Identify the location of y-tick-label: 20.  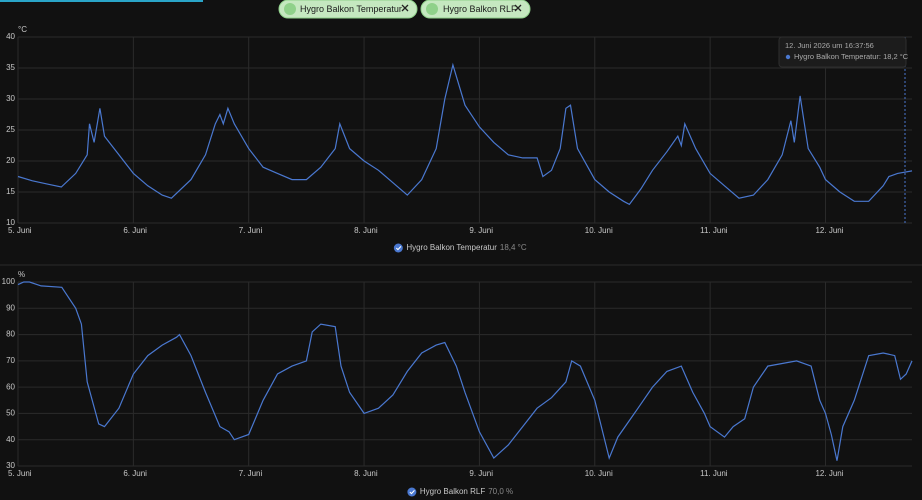
(10, 160).